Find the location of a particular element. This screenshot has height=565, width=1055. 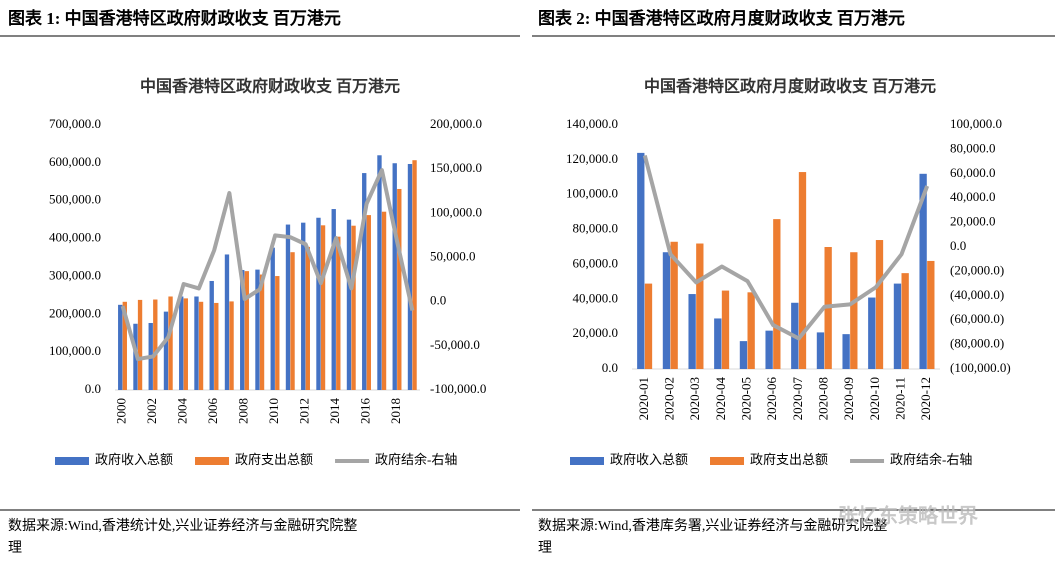

x-tick-label: 2014 is located at coordinates (334, 411).